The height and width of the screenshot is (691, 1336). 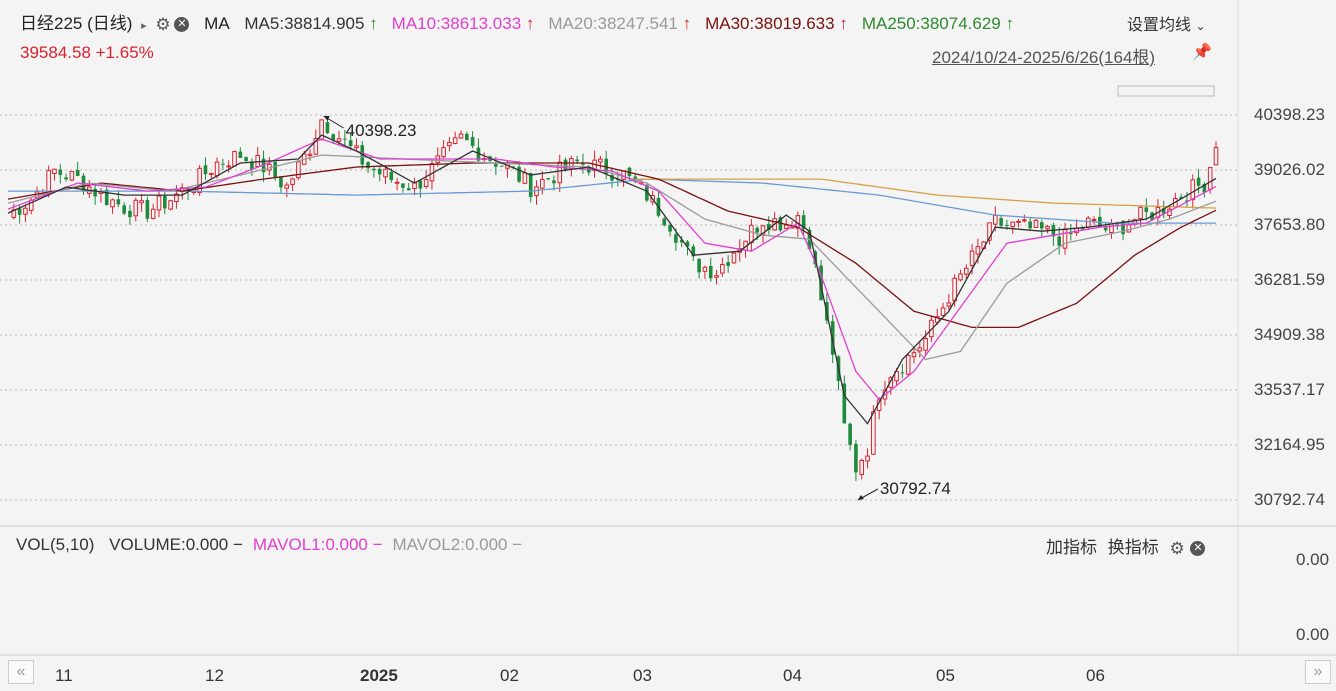 What do you see at coordinates (311, 23) in the screenshot?
I see `ma-legend-item: MA5:38814.905 ↑` at bounding box center [311, 23].